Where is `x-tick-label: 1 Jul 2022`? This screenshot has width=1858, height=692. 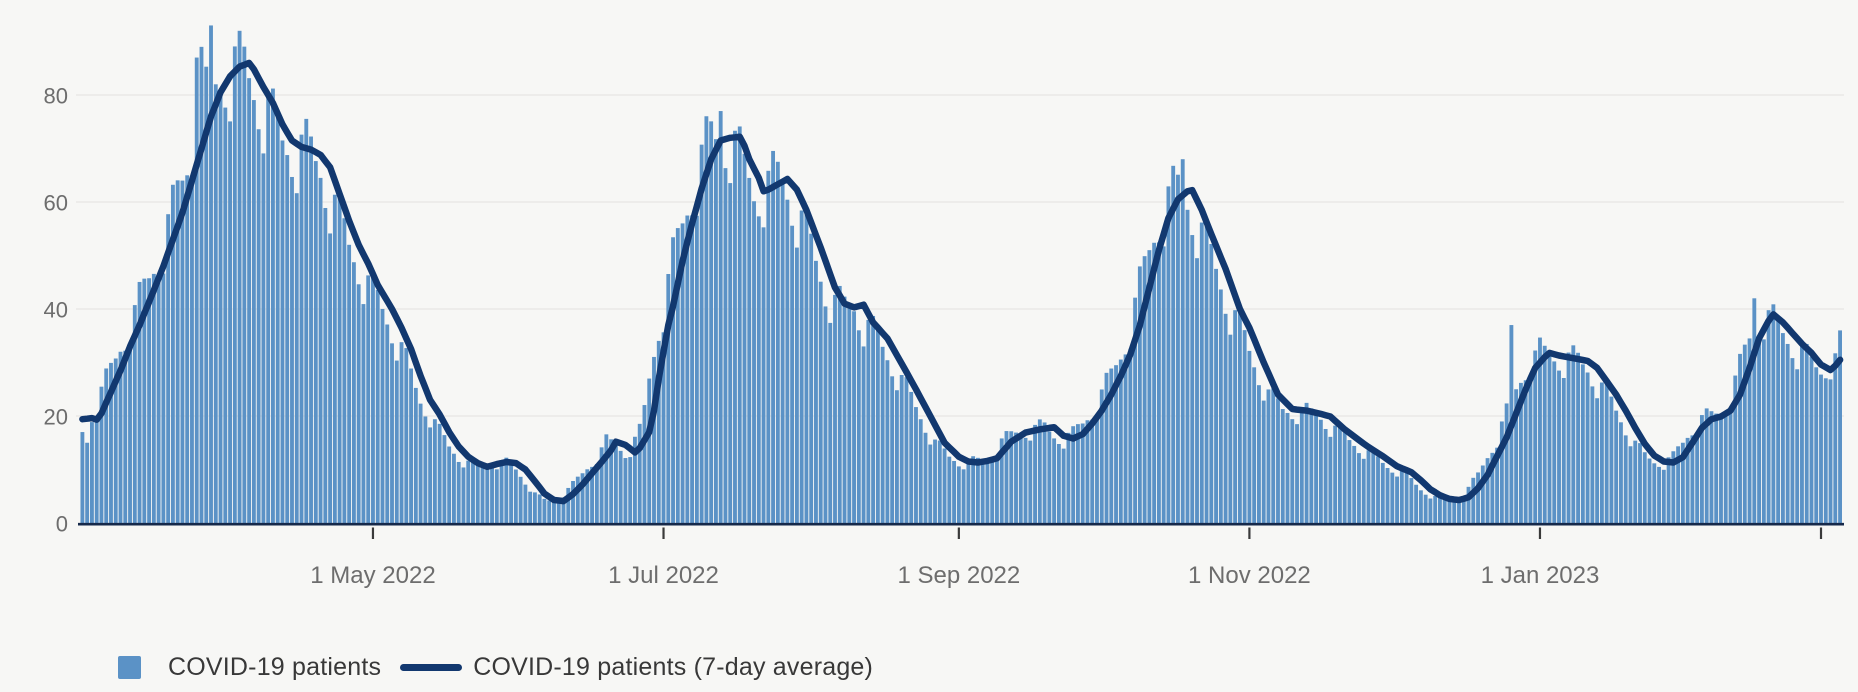
x-tick-label: 1 Jul 2022 is located at coordinates (663, 575).